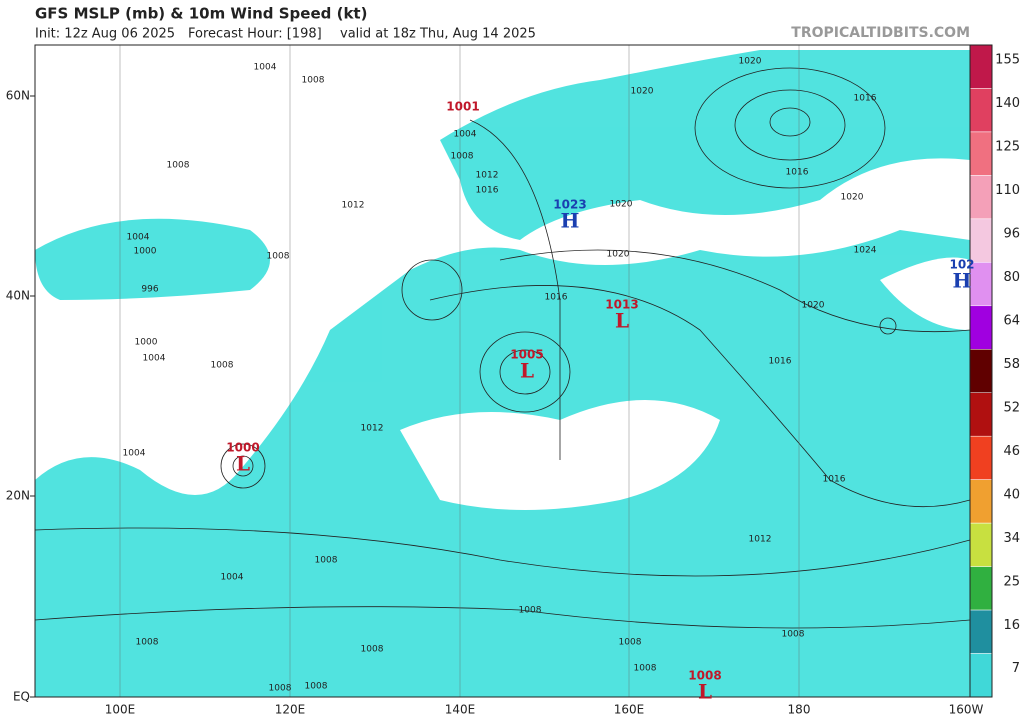 The image size is (1024, 721). What do you see at coordinates (621, 305) in the screenshot?
I see `pressure-value: 1013` at bounding box center [621, 305].